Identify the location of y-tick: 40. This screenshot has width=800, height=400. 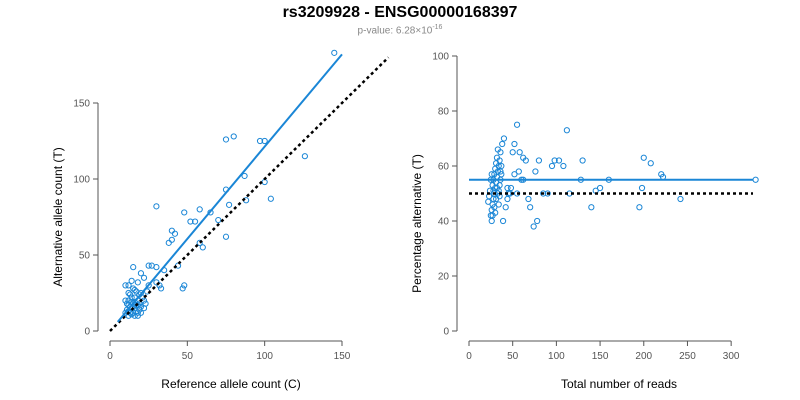
(447, 222).